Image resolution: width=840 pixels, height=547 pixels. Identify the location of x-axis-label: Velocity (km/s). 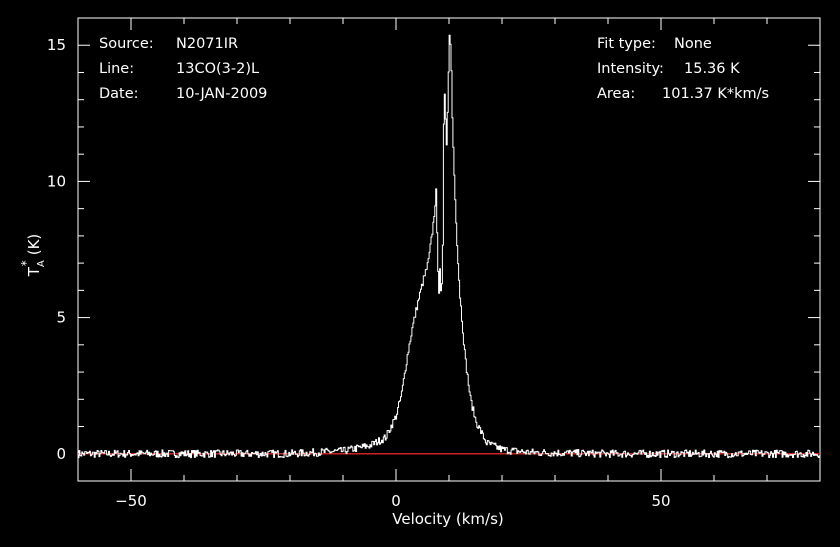
(447, 519).